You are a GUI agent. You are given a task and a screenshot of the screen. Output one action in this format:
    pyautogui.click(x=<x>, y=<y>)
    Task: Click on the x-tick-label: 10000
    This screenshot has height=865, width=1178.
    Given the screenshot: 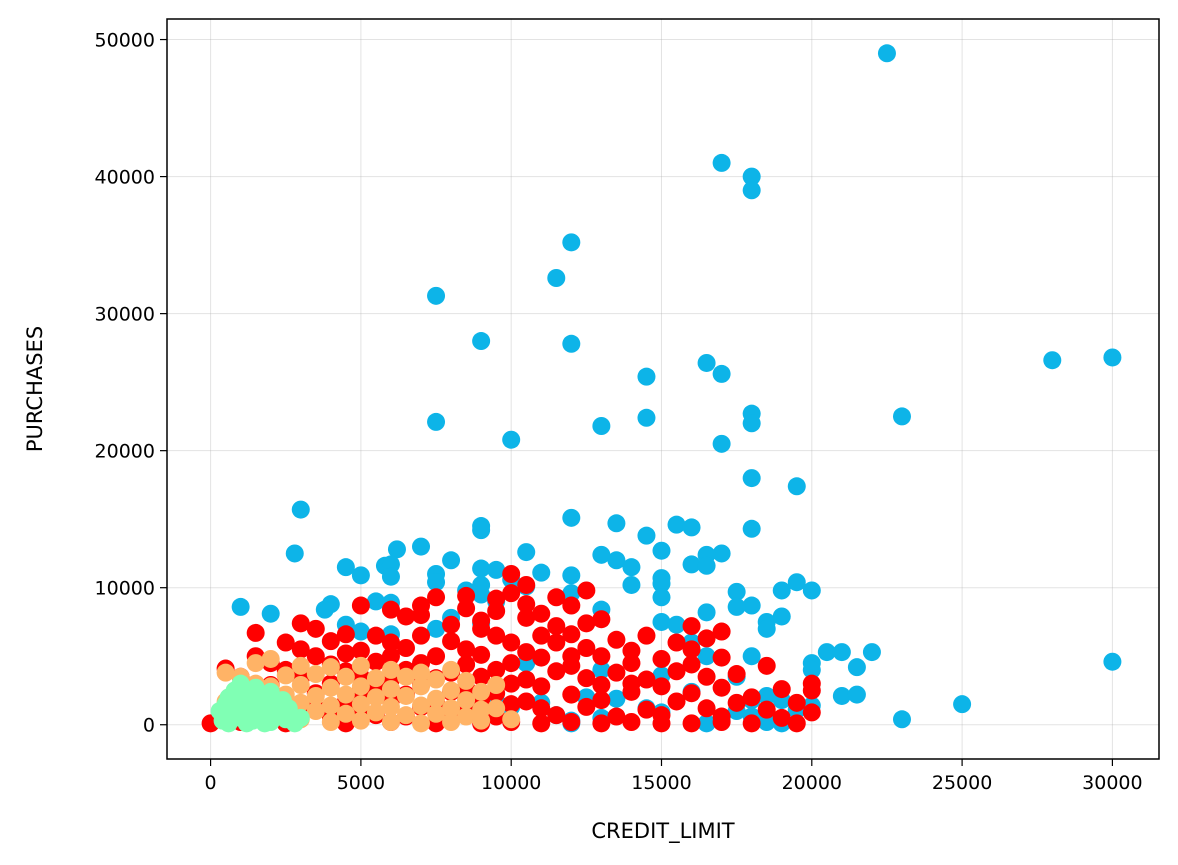 What is the action you would take?
    pyautogui.click(x=511, y=783)
    